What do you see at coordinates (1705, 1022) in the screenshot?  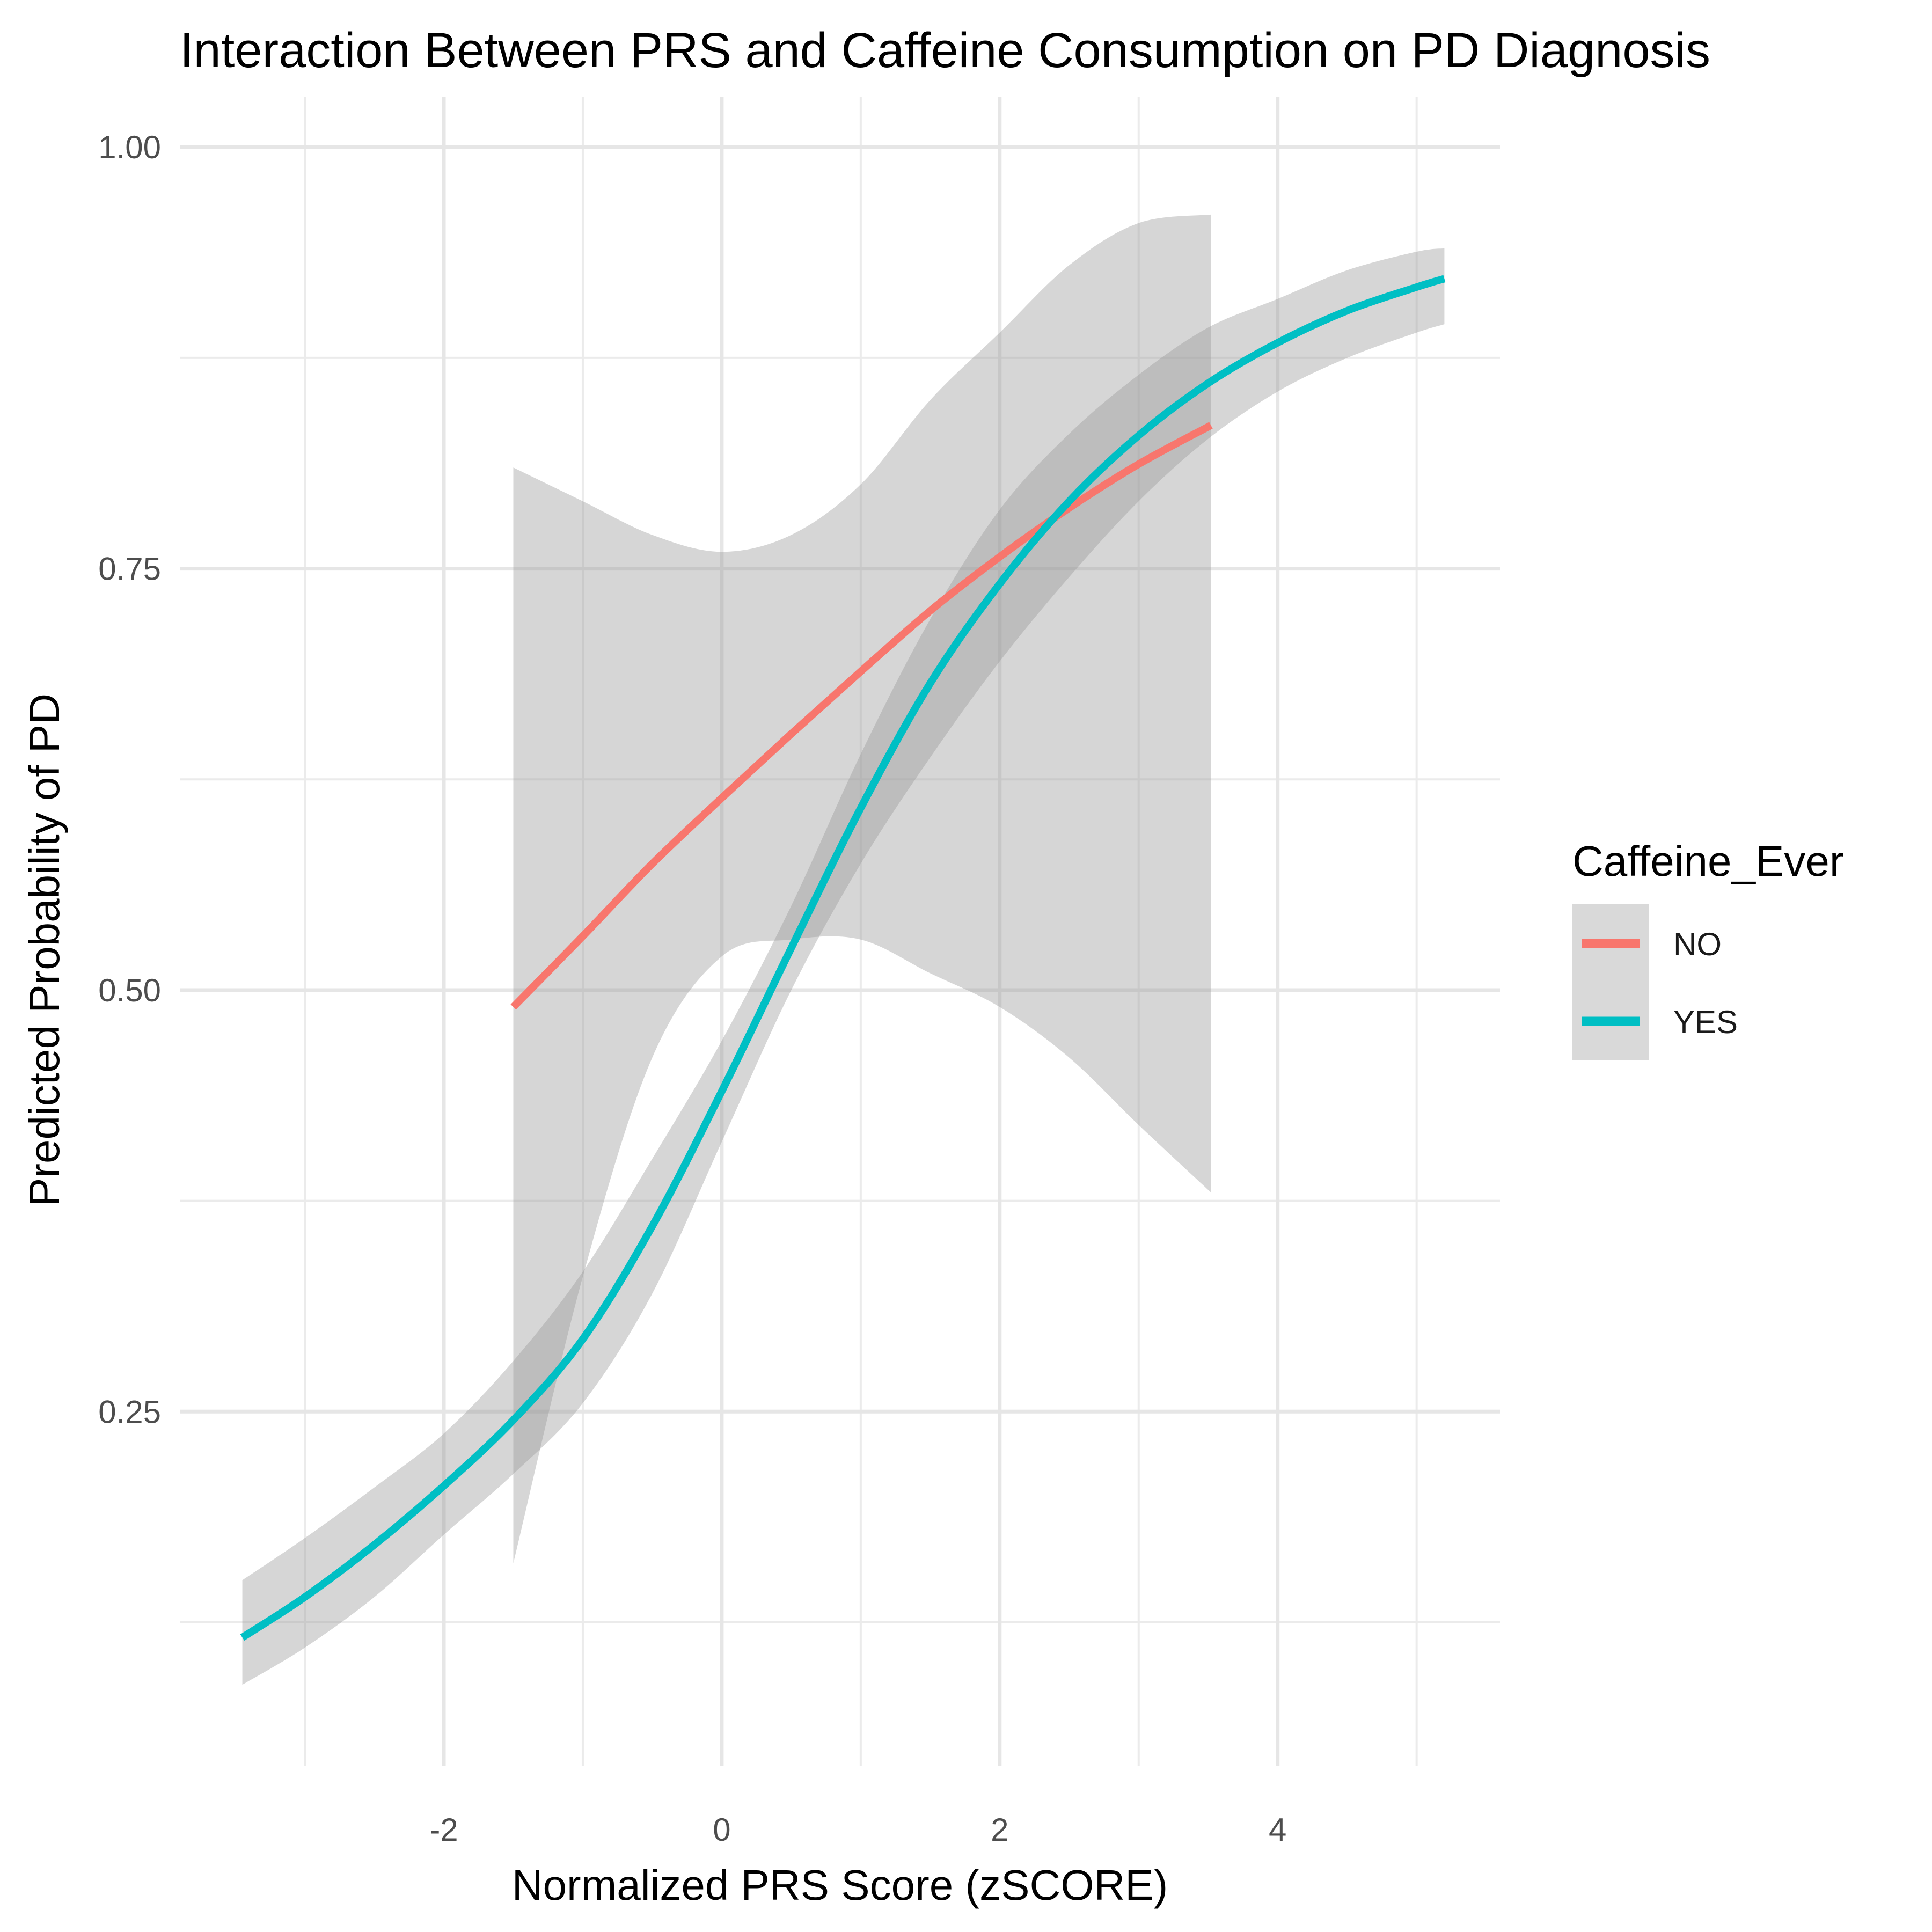 I see `legend-label-yes: YES` at bounding box center [1705, 1022].